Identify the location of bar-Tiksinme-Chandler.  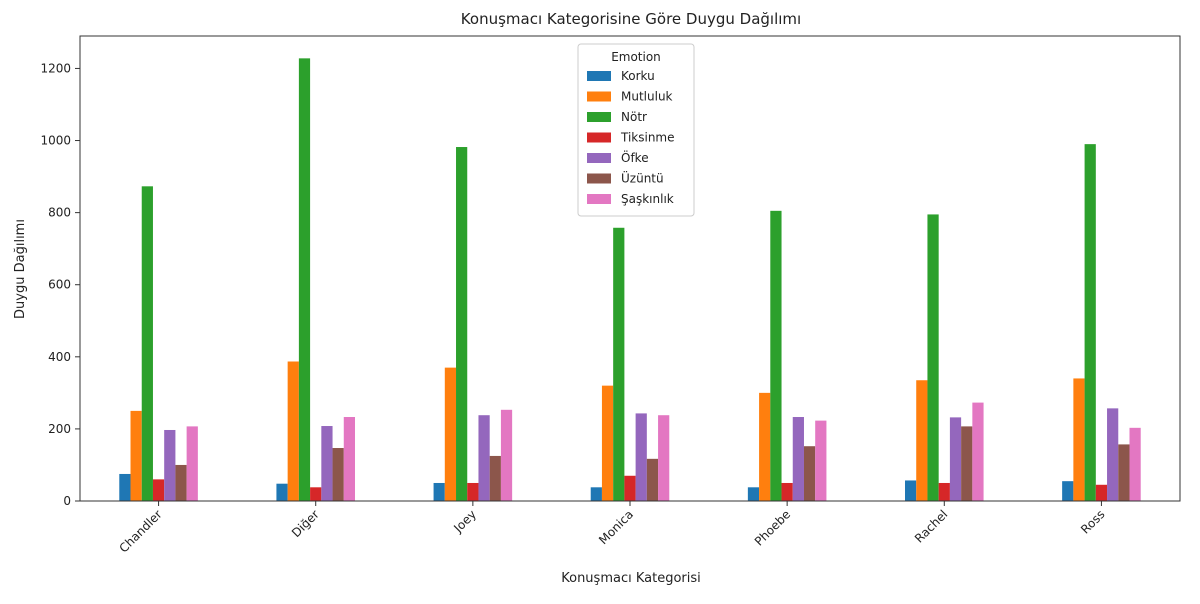
(158, 490).